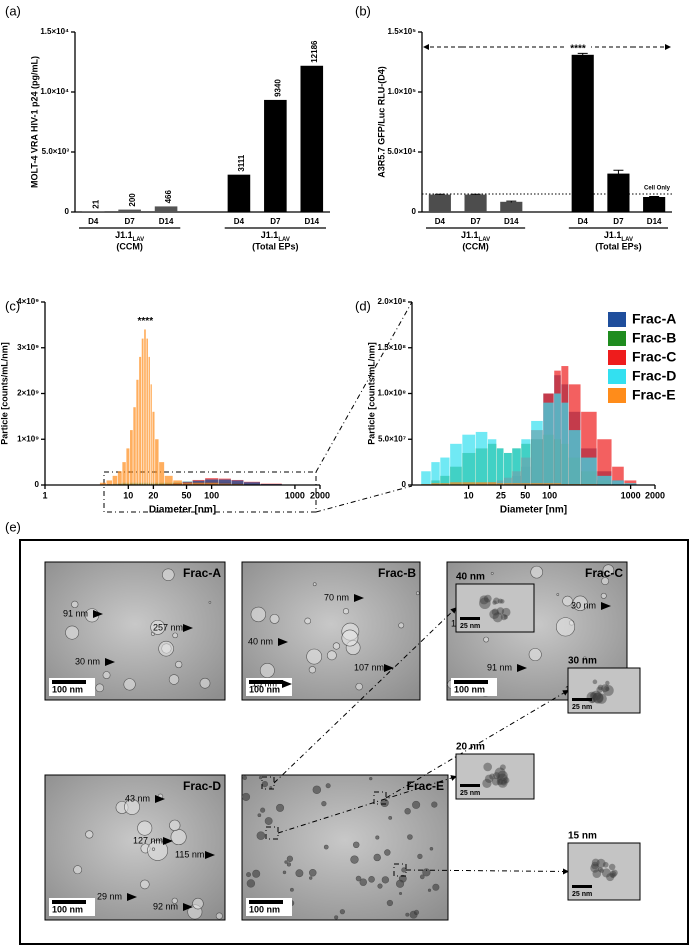 The height and width of the screenshot is (948, 700). Describe the element at coordinates (618, 236) in the screenshot. I see `group-label: J1.1LAV` at that location.